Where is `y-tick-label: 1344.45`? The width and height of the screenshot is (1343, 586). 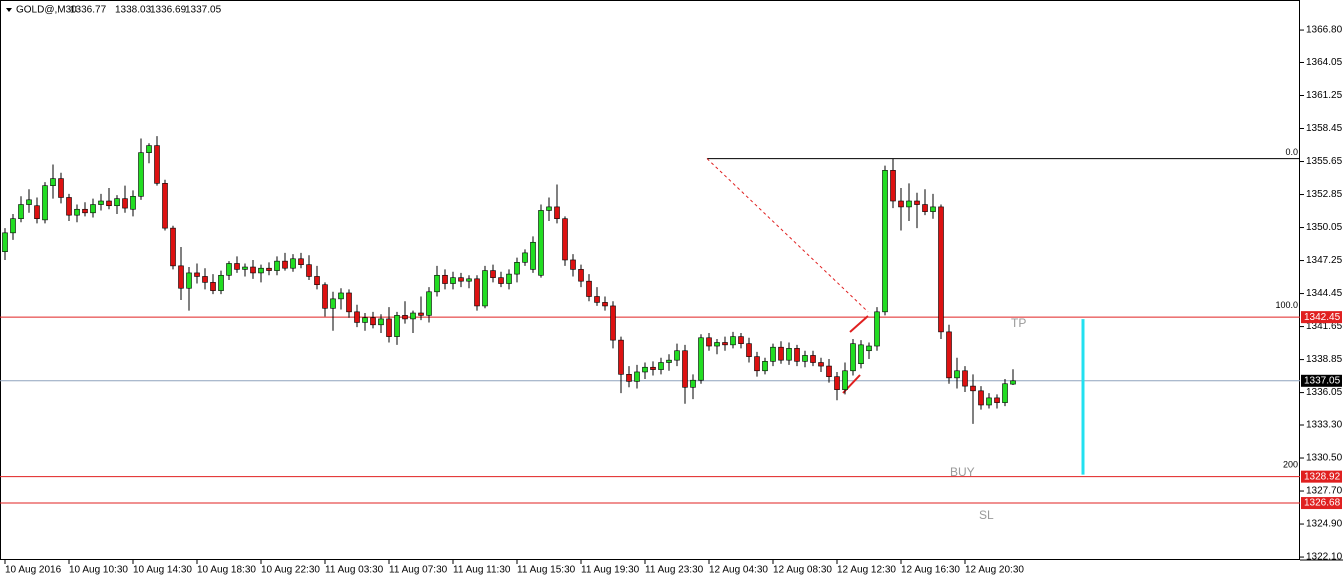
y-tick-label: 1344.45 is located at coordinates (1324, 293).